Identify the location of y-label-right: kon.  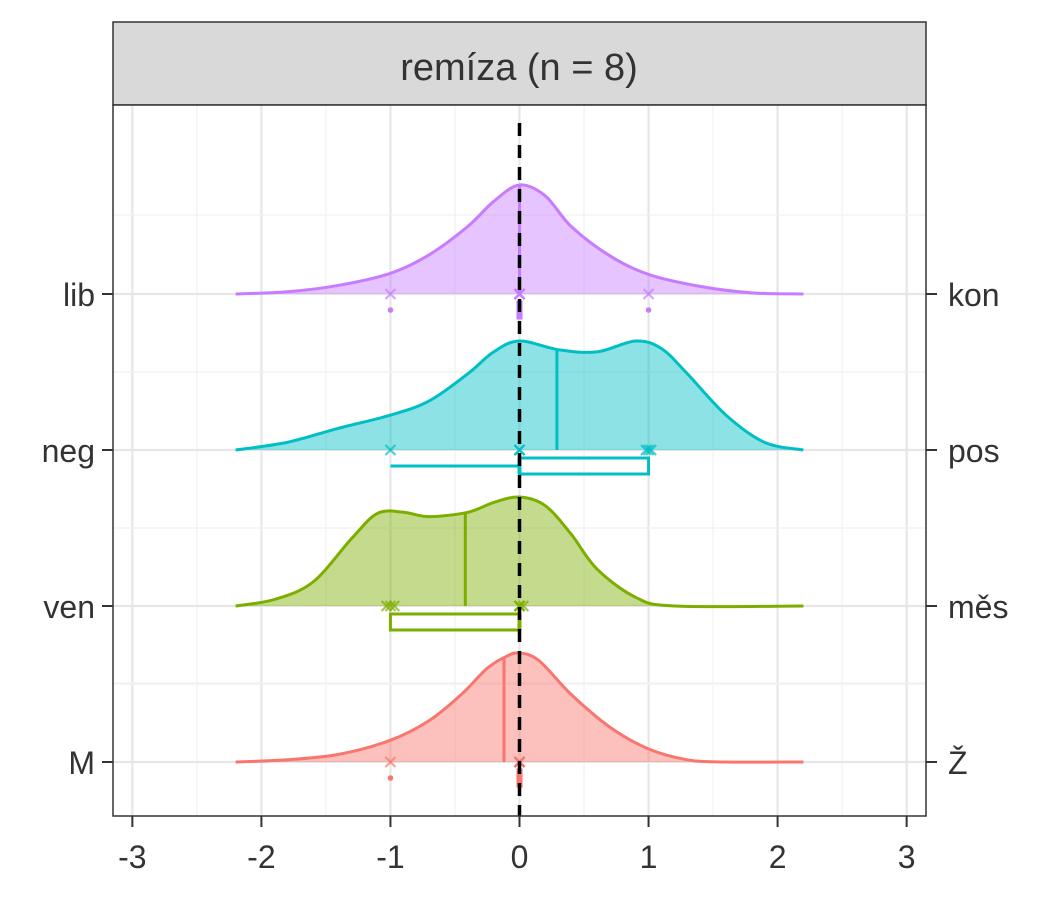
(974, 295).